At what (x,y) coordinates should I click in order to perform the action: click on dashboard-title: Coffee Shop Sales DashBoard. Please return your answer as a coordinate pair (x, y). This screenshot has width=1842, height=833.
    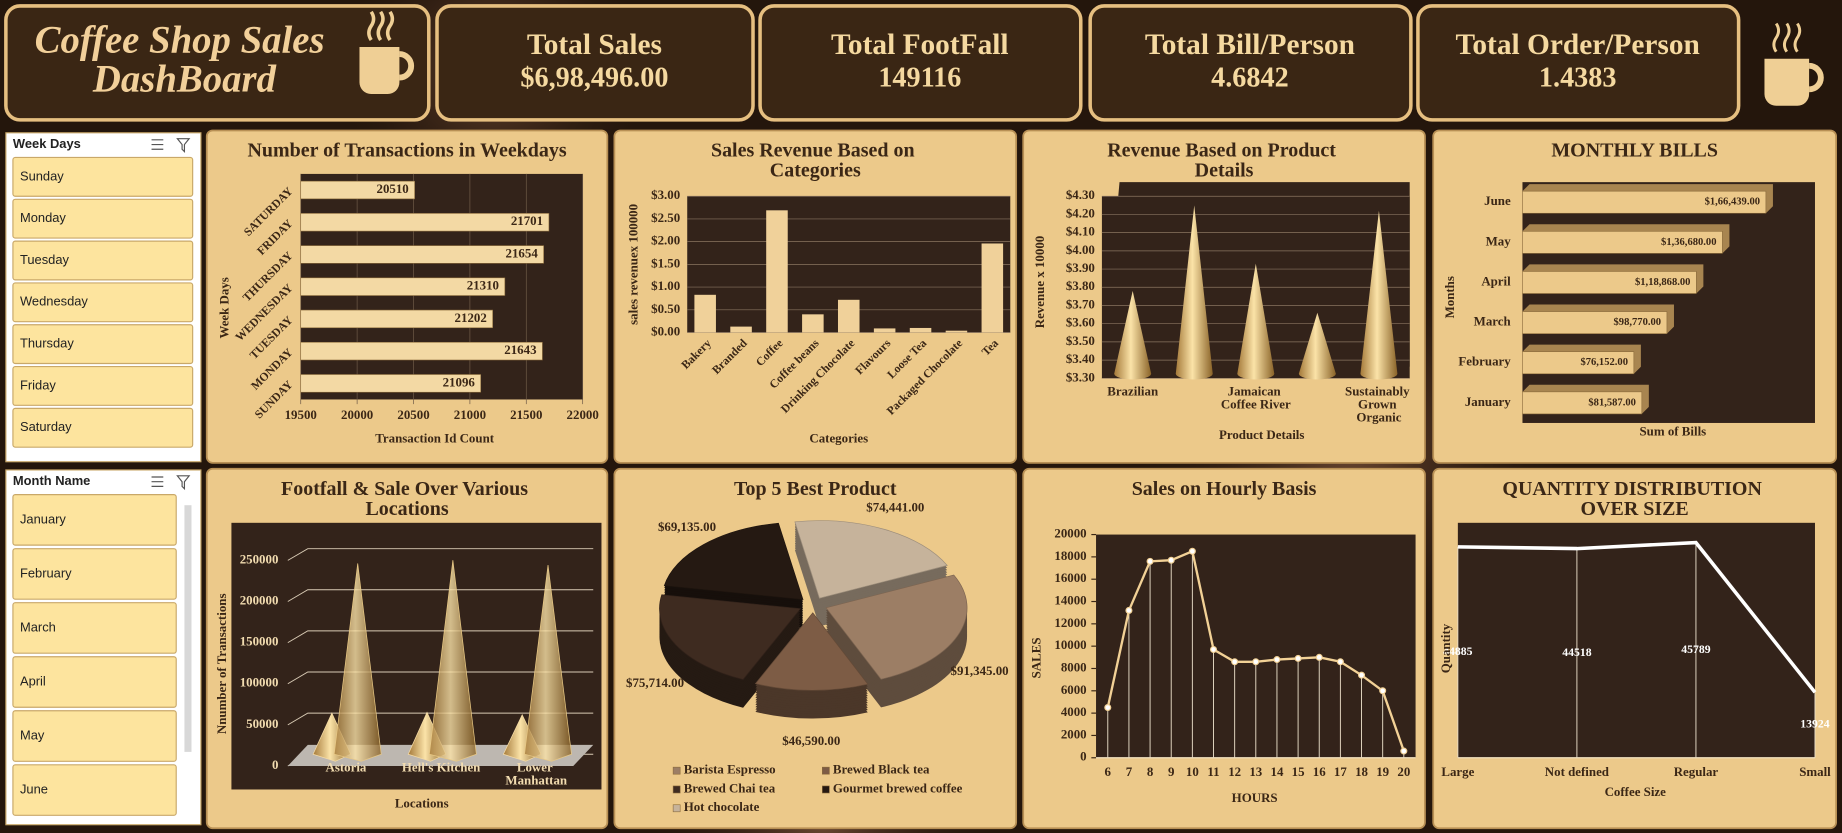
    Looking at the image, I should click on (185, 59).